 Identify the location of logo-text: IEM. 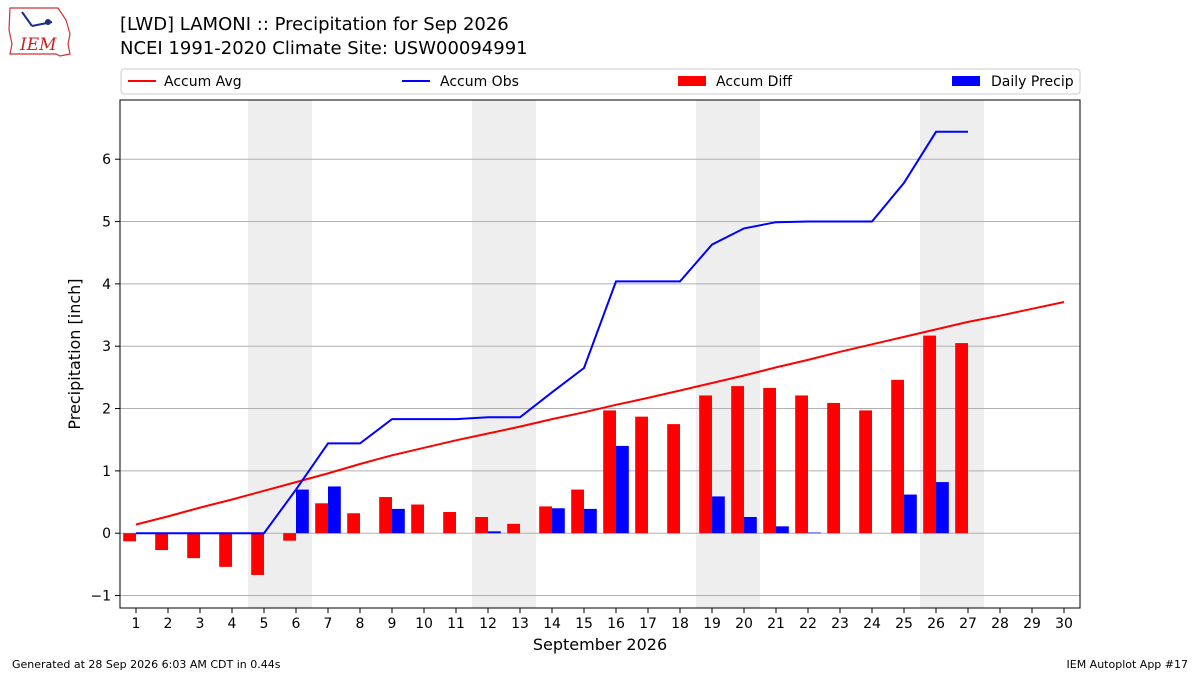
(38, 45).